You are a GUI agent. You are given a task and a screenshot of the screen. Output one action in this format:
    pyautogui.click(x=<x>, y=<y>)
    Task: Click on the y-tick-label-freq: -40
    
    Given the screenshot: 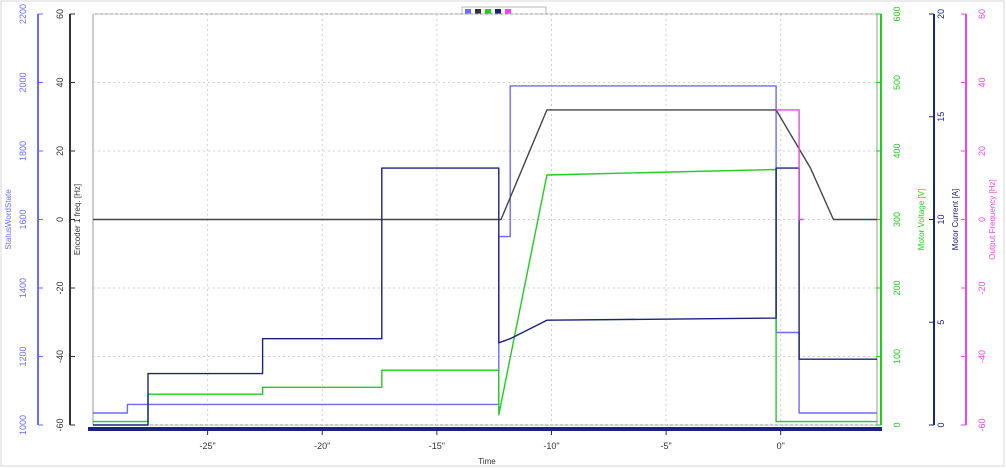 What is the action you would take?
    pyautogui.click(x=60, y=356)
    